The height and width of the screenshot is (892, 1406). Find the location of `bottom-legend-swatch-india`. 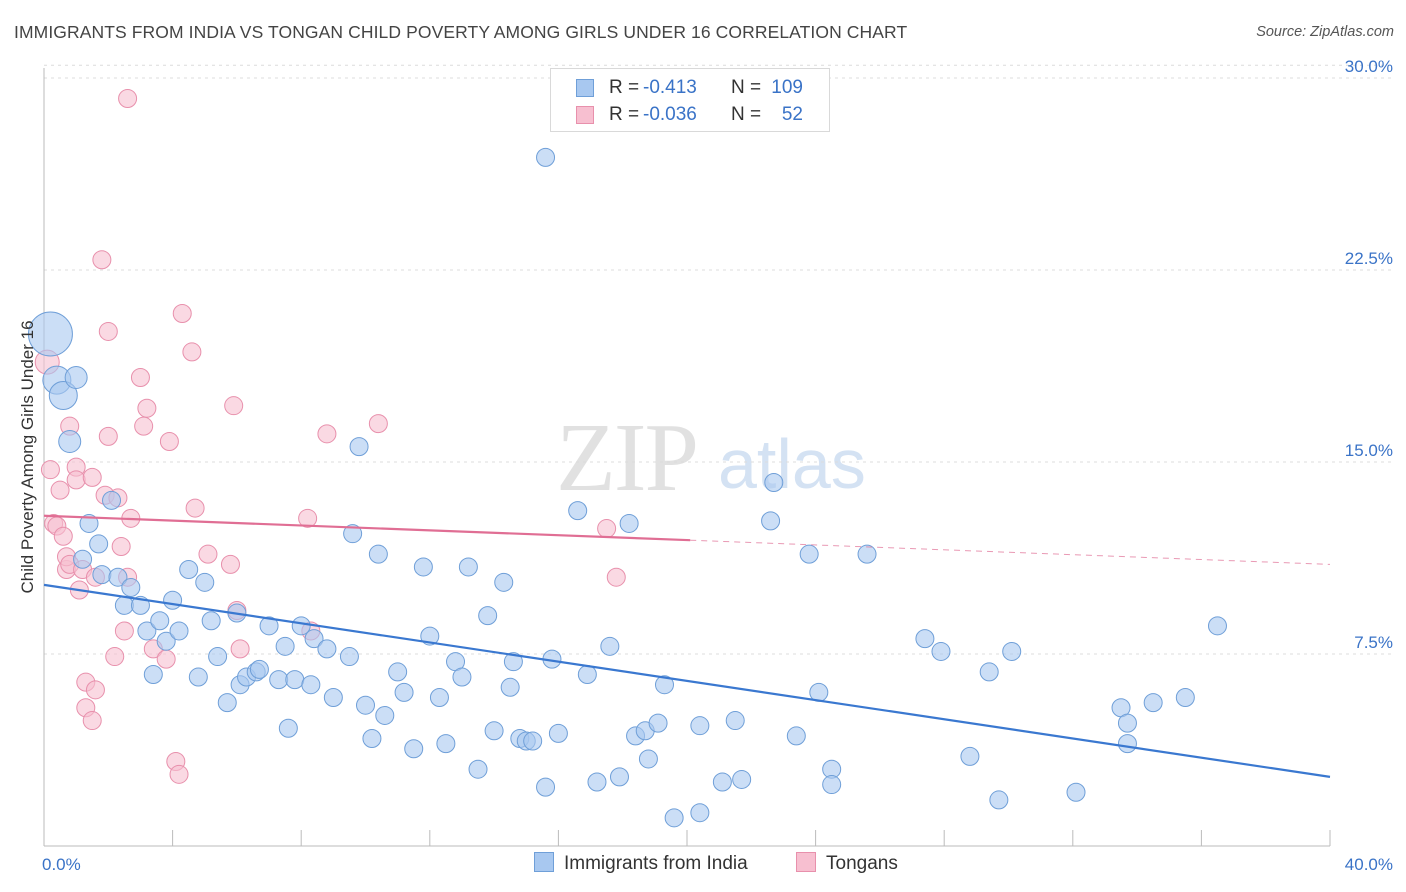

bottom-legend-swatch-india is located at coordinates (544, 862).